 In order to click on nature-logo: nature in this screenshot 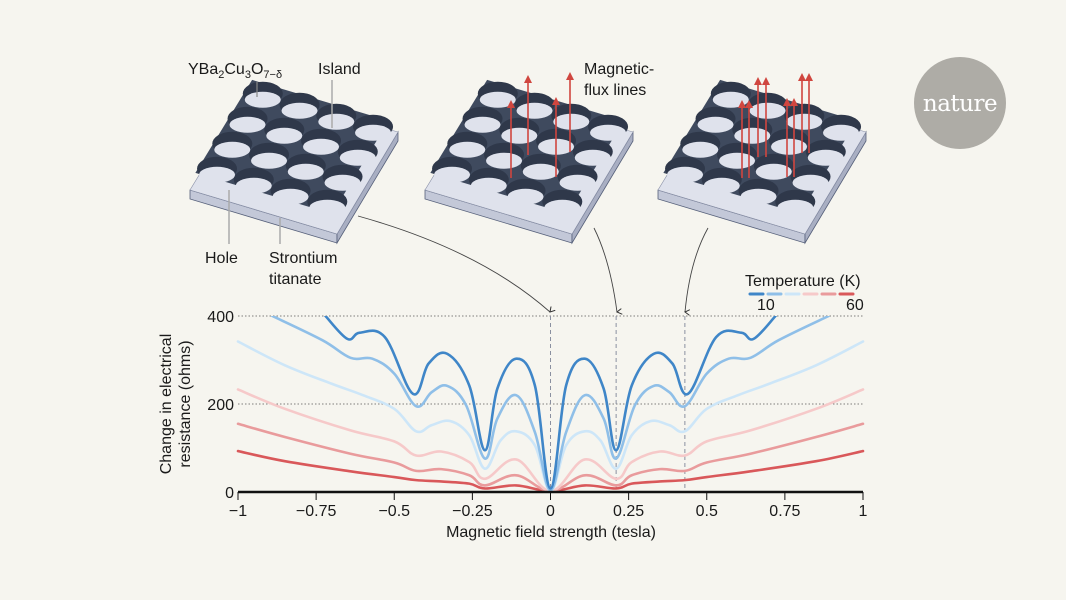, I will do `click(960, 103)`.